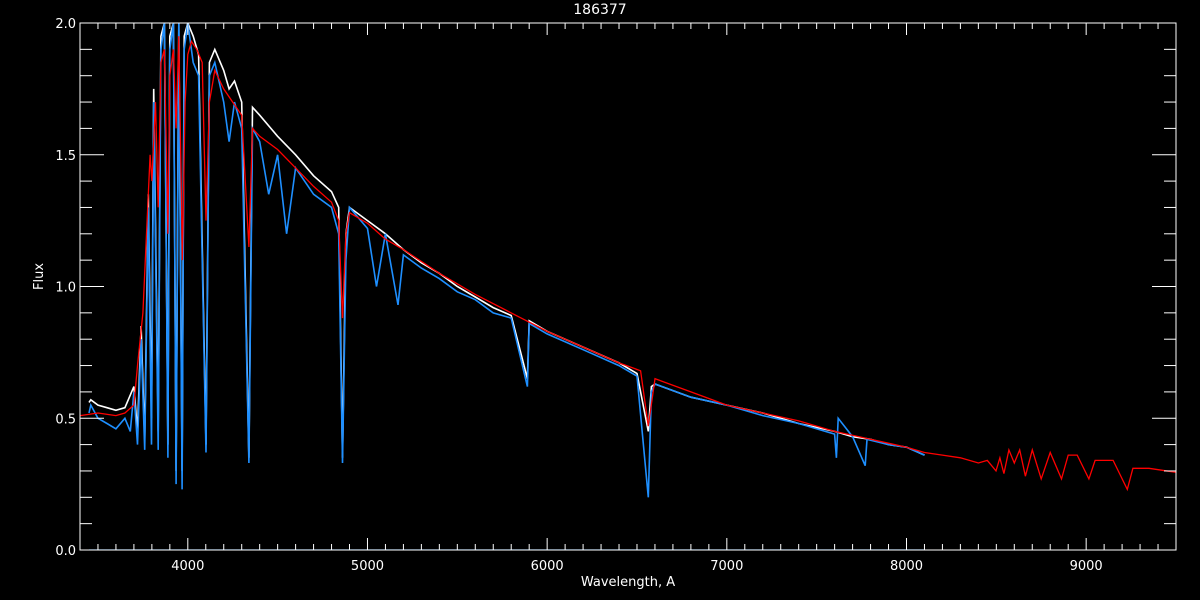 The image size is (1200, 600). What do you see at coordinates (65, 419) in the screenshot?
I see `y-tick-label: 0.5` at bounding box center [65, 419].